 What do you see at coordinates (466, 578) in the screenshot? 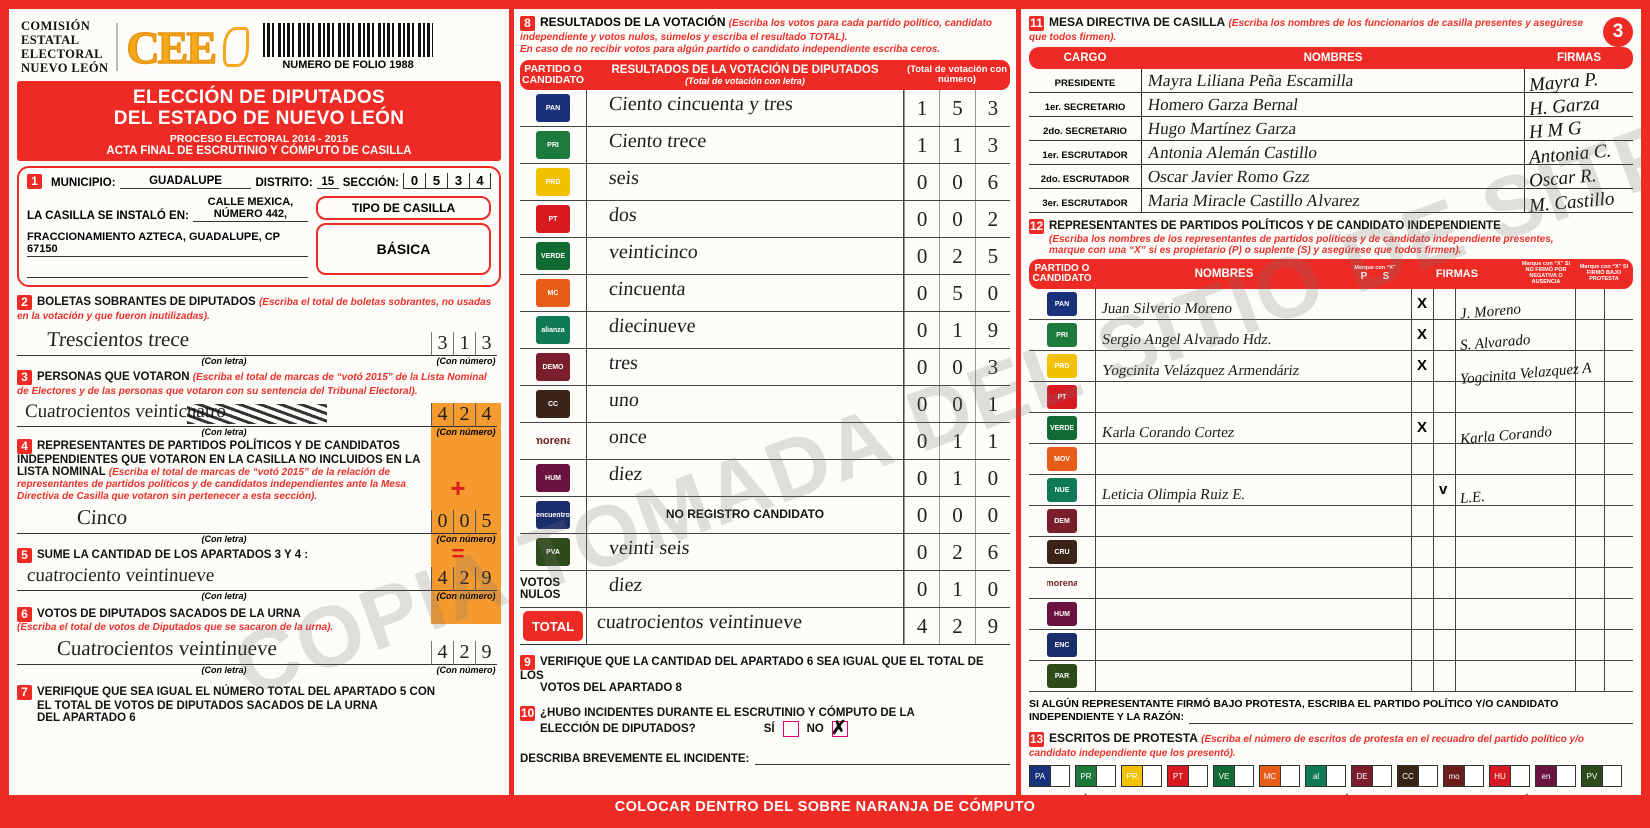
I see `section-5-digits: 4 2 9` at bounding box center [466, 578].